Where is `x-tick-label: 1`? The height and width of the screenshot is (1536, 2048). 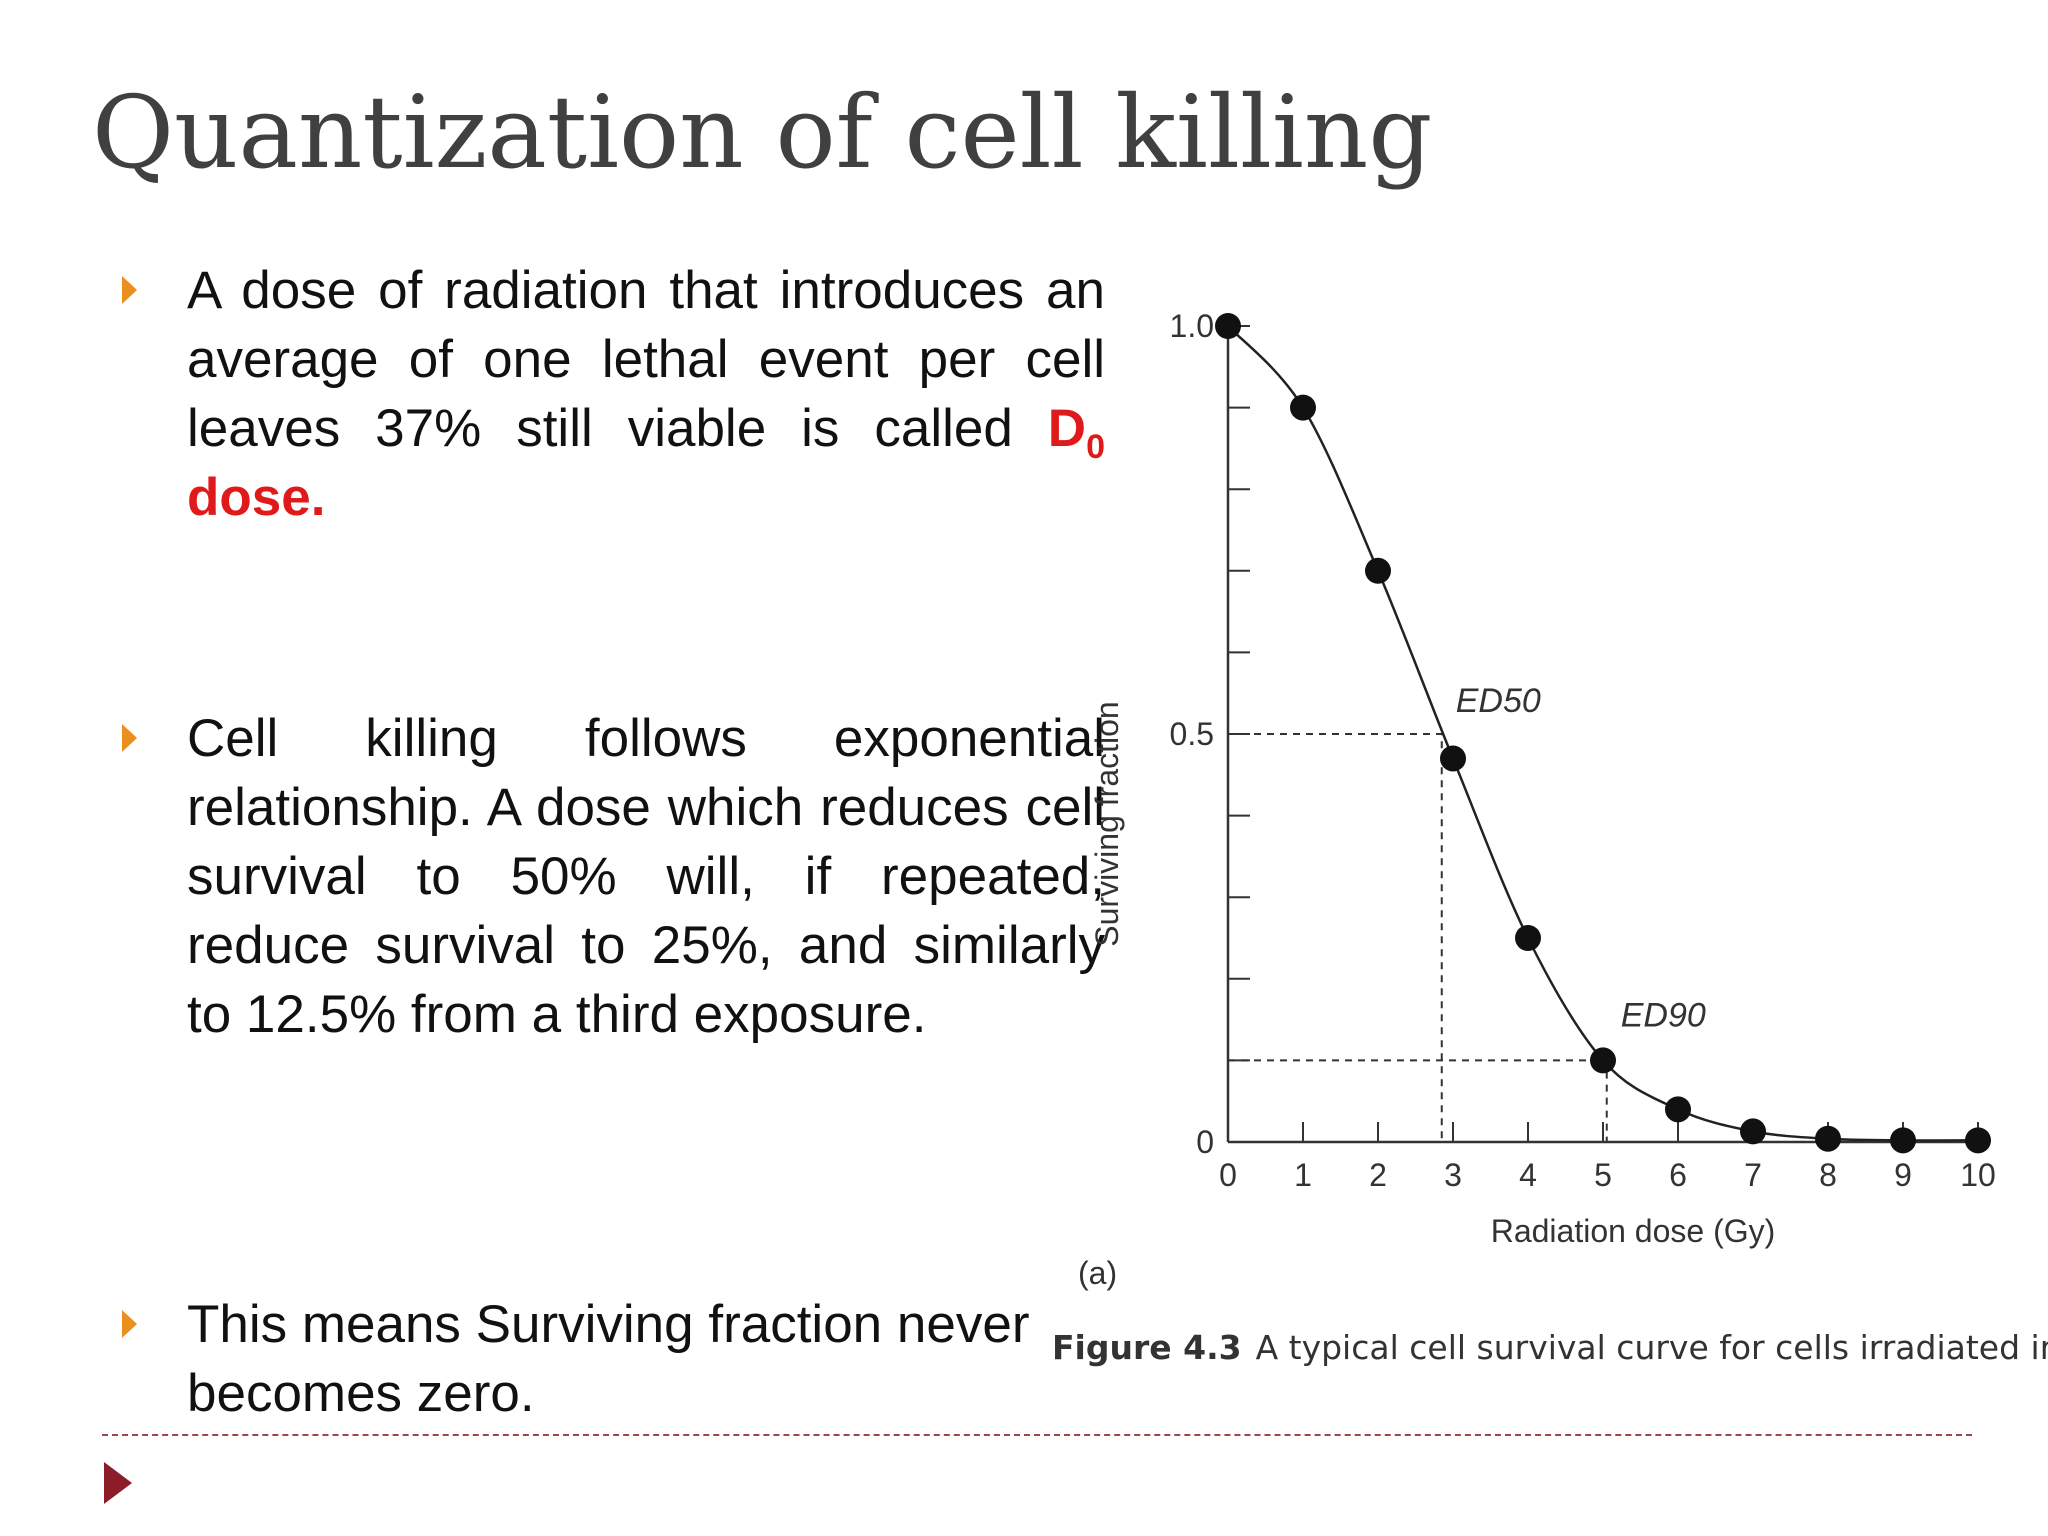 x-tick-label: 1 is located at coordinates (1303, 1175).